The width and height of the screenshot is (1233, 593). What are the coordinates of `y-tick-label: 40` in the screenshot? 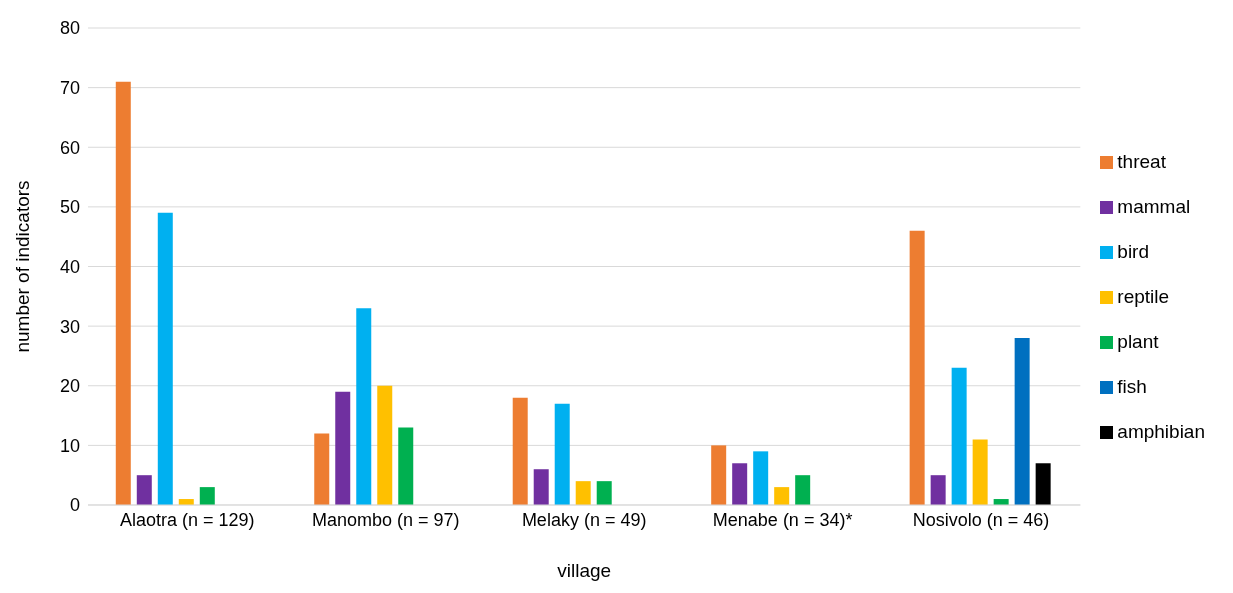 It's located at (69, 266).